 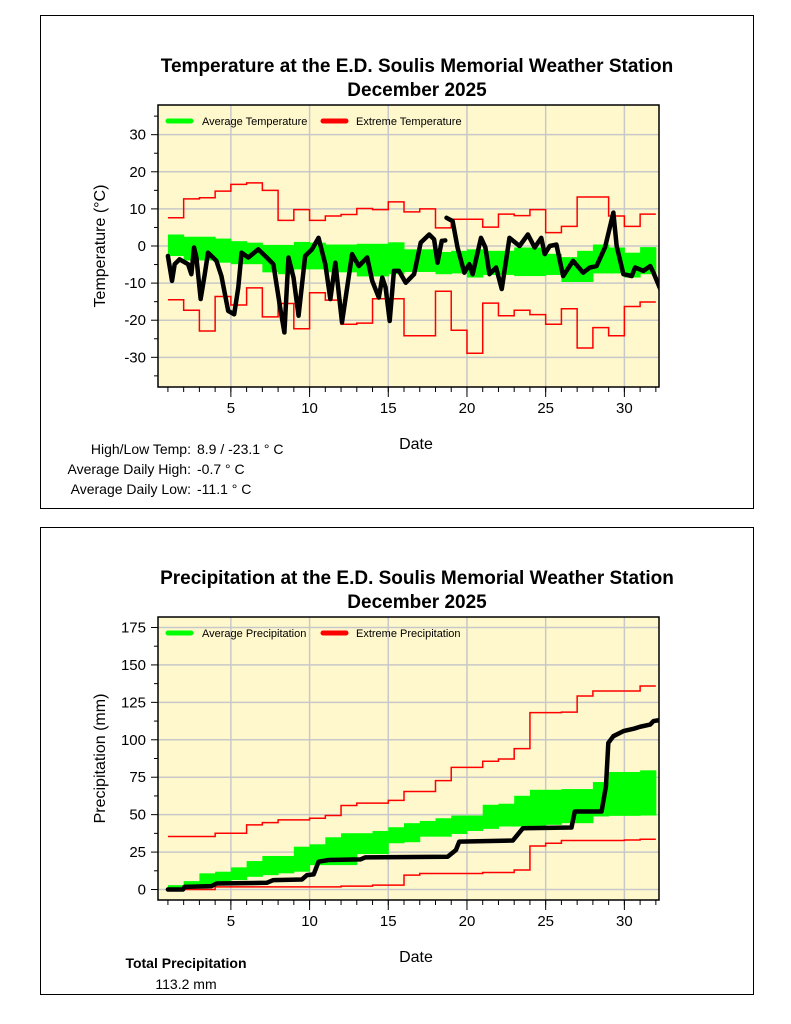 I want to click on legend-label-average: Average Precipitation, so click(x=254, y=634).